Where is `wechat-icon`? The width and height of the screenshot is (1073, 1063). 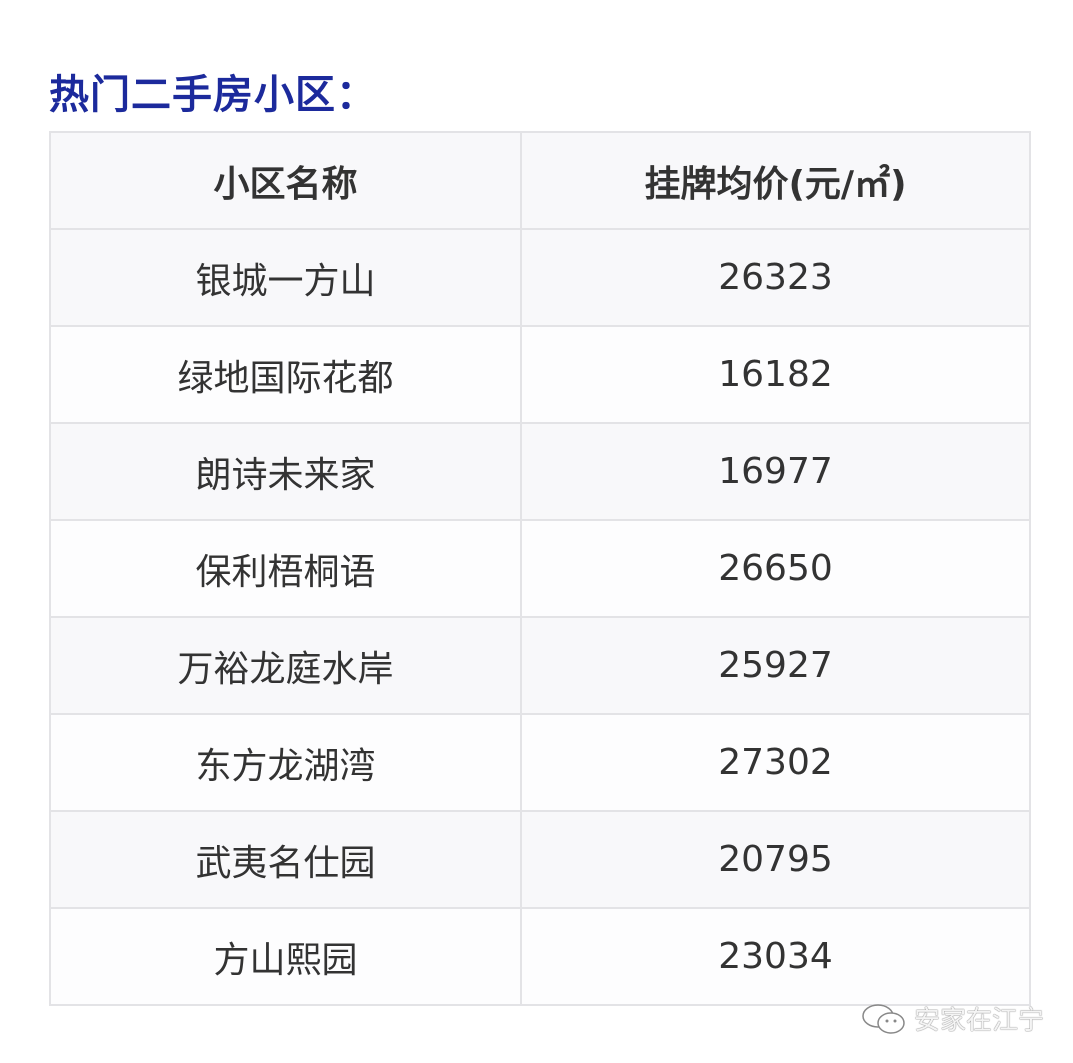 wechat-icon is located at coordinates (883, 1018).